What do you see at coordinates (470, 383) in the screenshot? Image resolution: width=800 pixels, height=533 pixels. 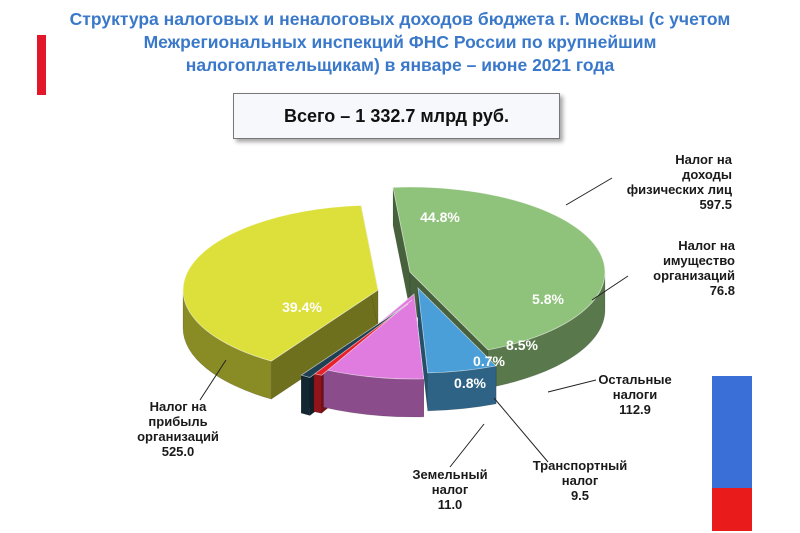 I see `slice-land-percent: 0.8%` at bounding box center [470, 383].